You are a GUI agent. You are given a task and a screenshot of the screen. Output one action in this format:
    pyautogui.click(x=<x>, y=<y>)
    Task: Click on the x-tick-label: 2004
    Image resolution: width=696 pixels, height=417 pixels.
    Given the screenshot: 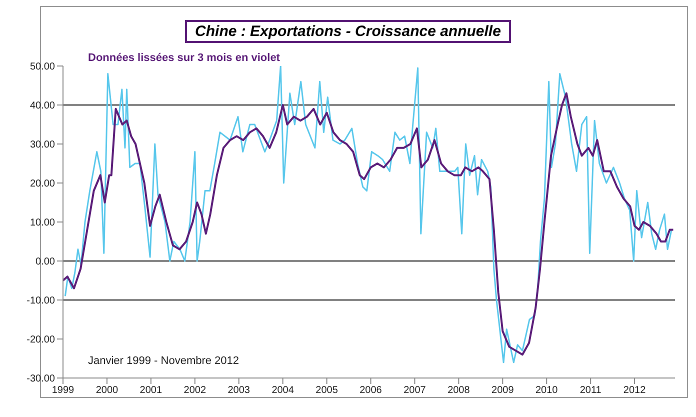 What is the action you would take?
    pyautogui.click(x=283, y=390)
    